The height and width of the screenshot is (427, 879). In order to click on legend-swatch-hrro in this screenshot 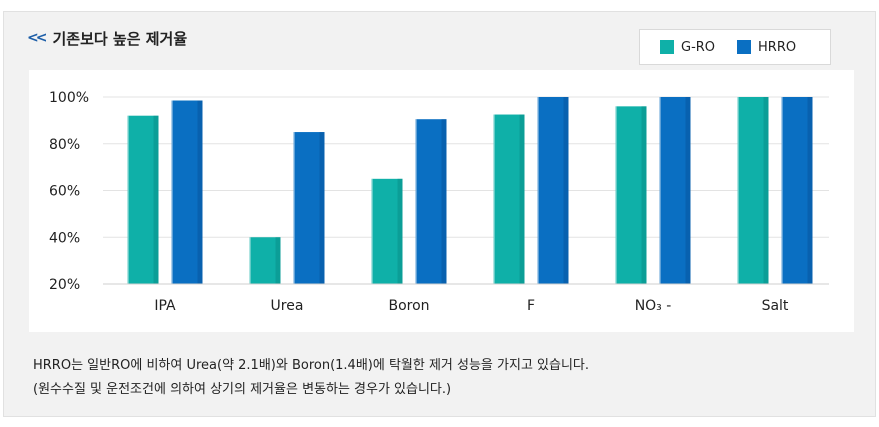, I will do `click(744, 47)`.